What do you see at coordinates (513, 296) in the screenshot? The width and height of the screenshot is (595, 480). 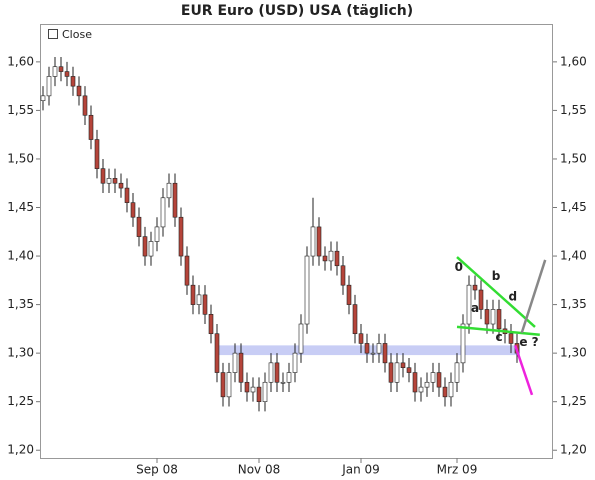 I see `wave-label: d` at bounding box center [513, 296].